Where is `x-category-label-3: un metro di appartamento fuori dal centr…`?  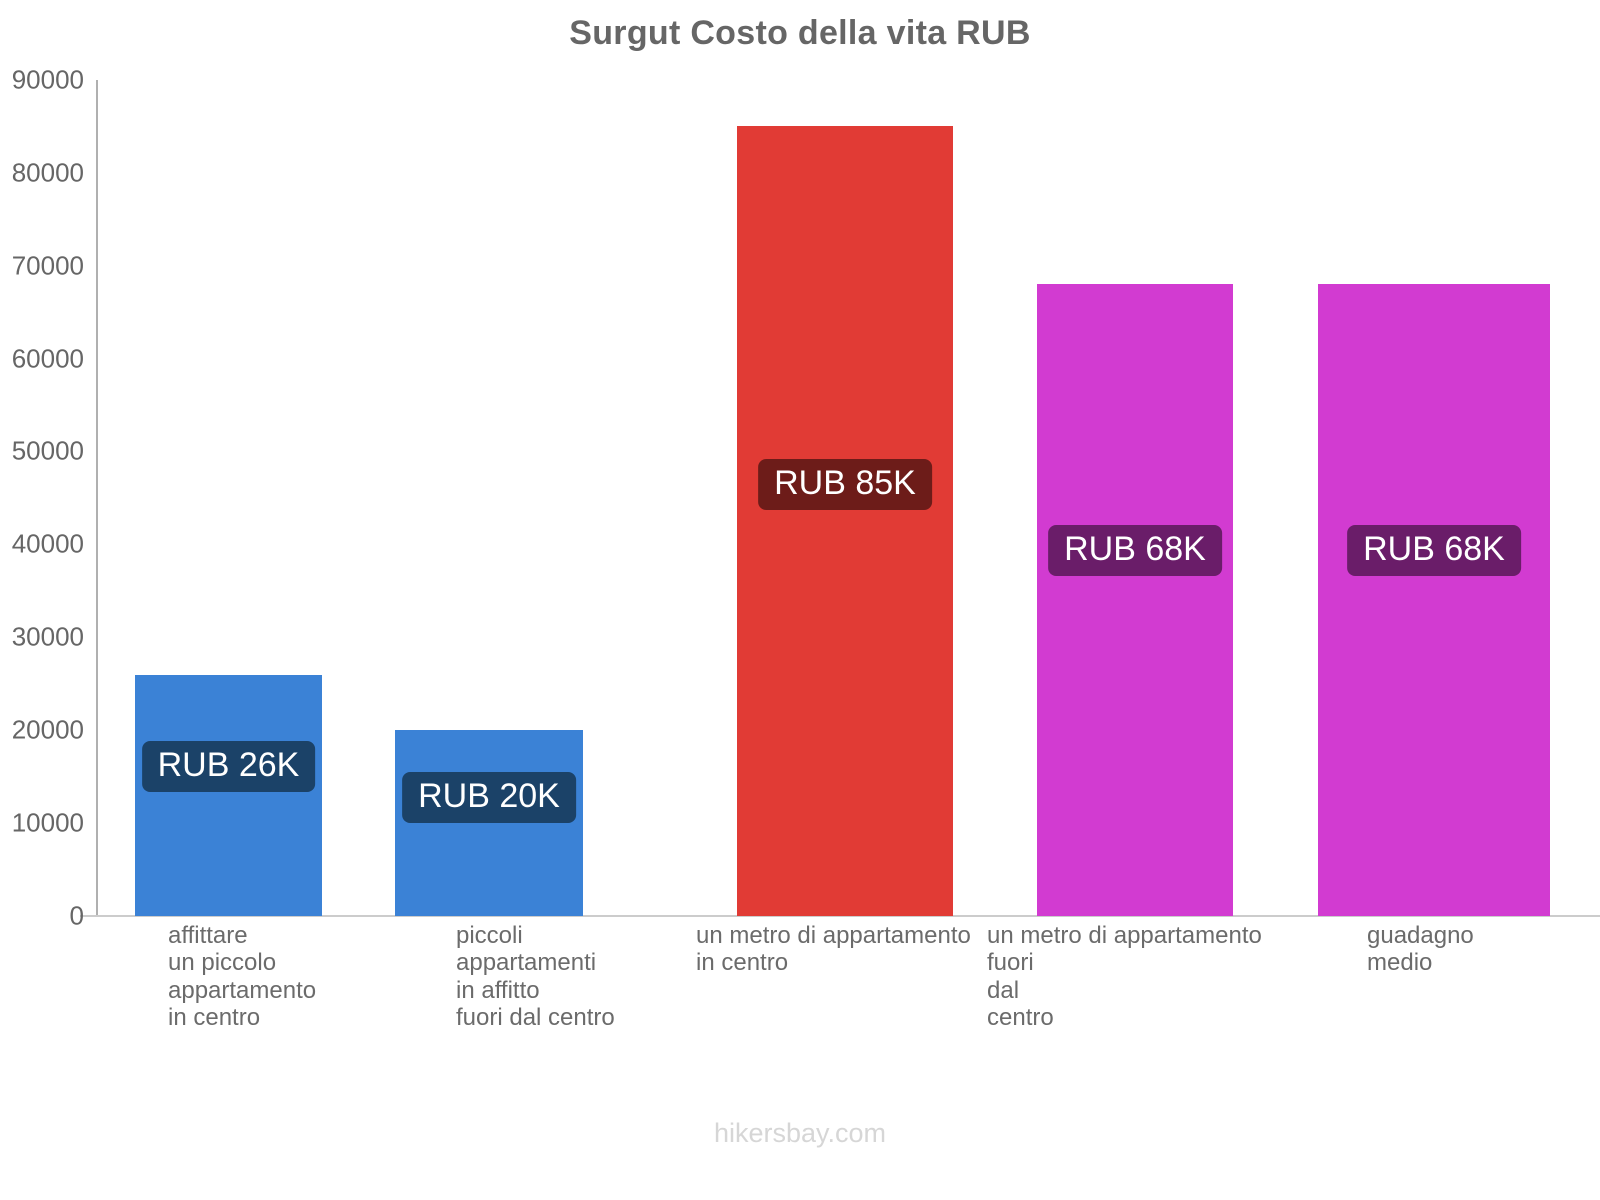
x-category-label-3: un metro di appartamento fuori dal centr… is located at coordinates (1124, 977).